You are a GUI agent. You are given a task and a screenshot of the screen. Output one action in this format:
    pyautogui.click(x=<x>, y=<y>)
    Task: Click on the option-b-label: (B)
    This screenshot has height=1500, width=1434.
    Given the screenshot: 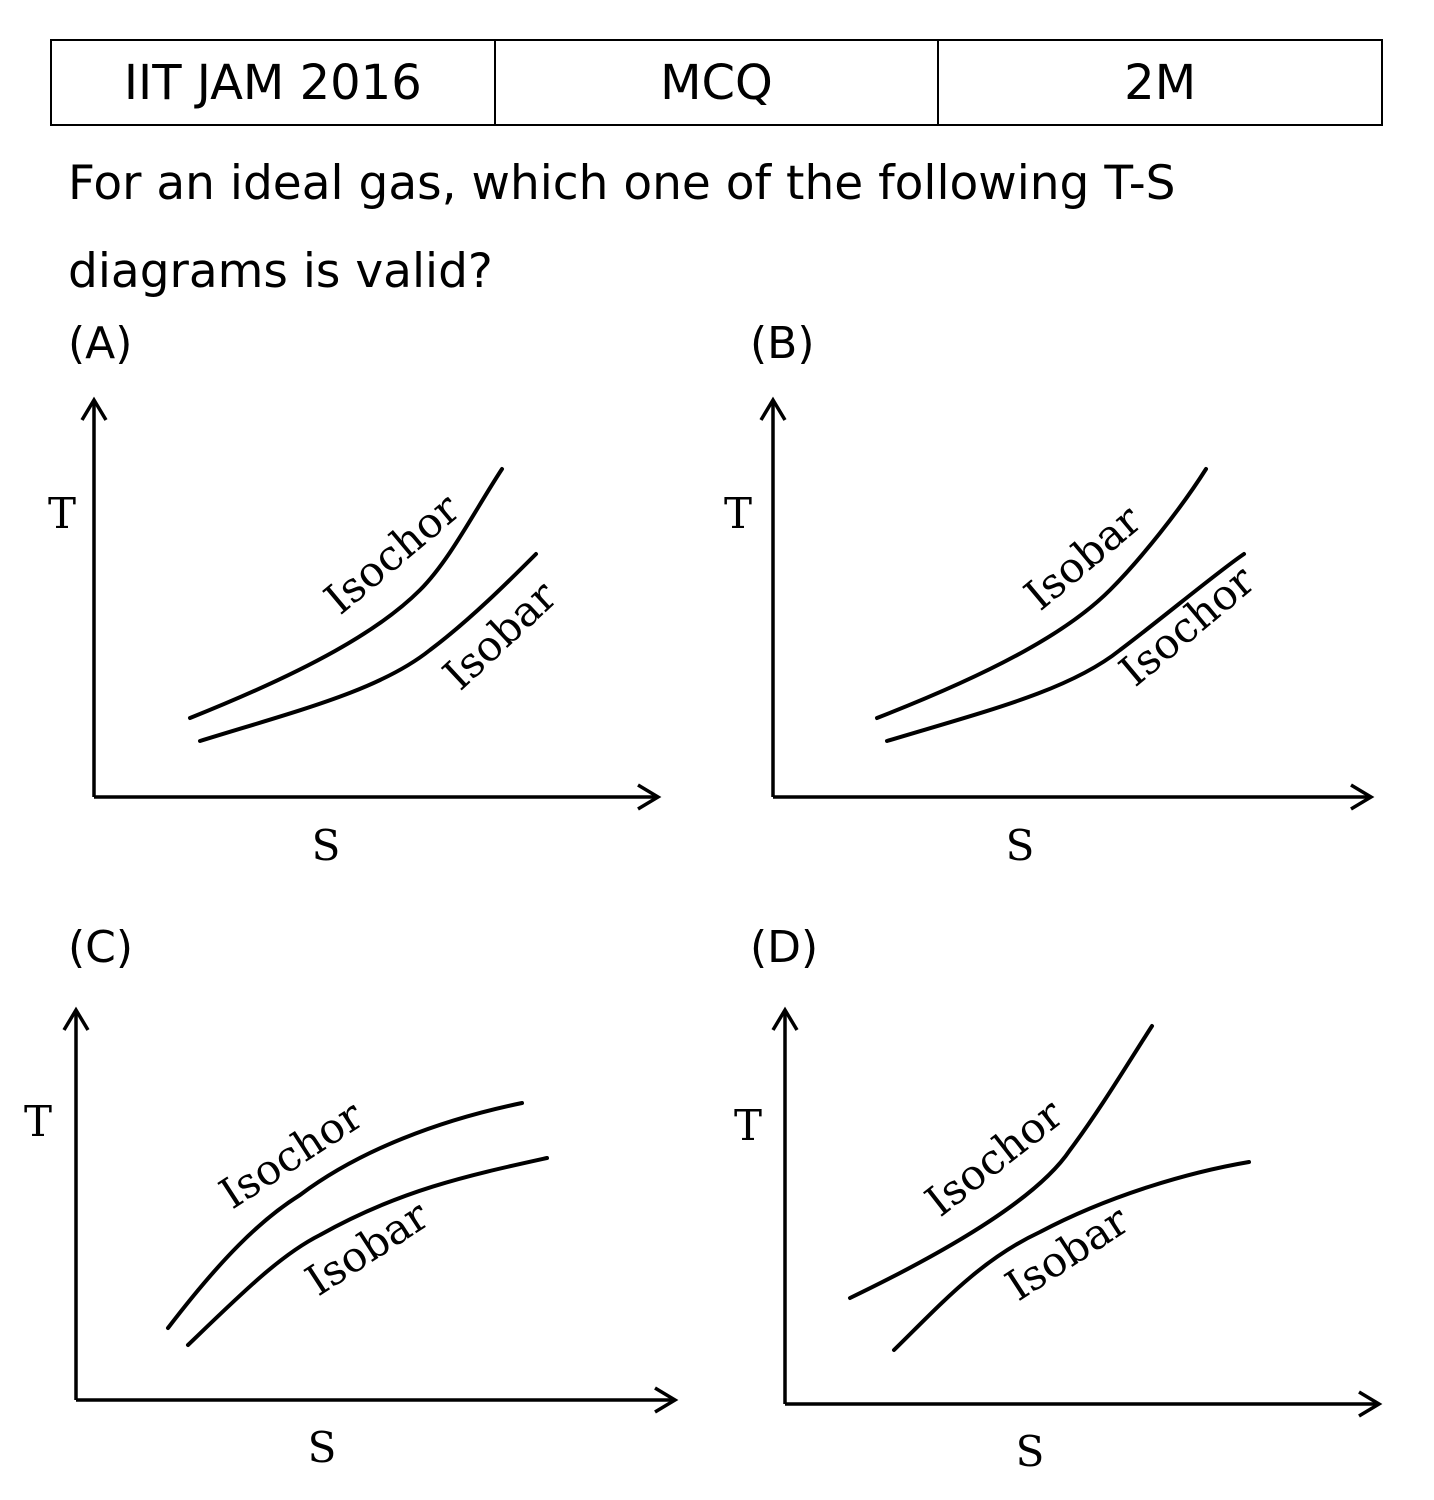 What is the action you would take?
    pyautogui.click(x=782, y=343)
    